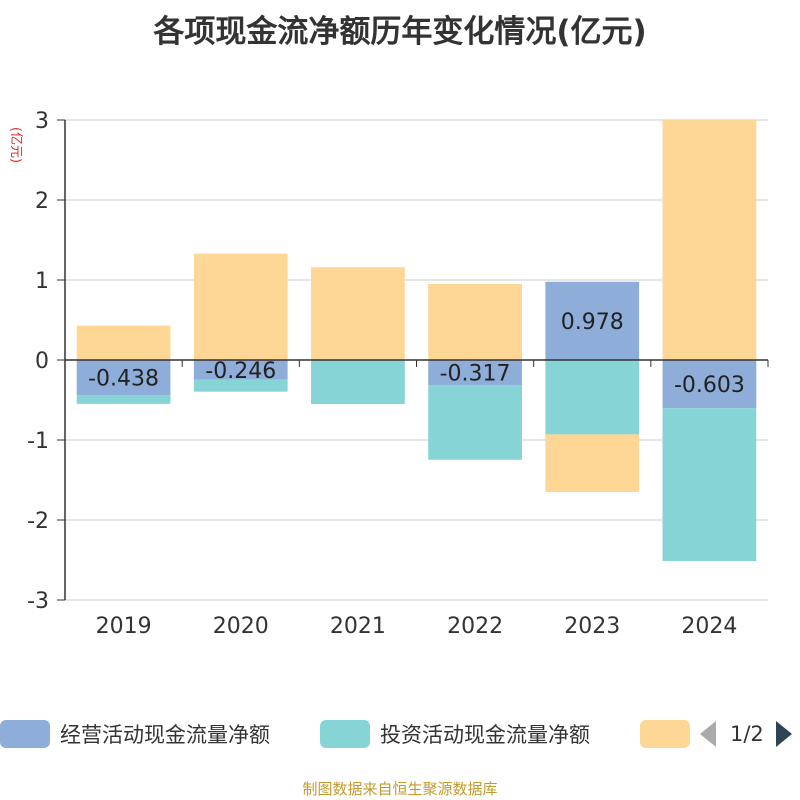 The image size is (800, 800). I want to click on legend-item-investing: 投资活动现金流量净额, so click(455, 734).